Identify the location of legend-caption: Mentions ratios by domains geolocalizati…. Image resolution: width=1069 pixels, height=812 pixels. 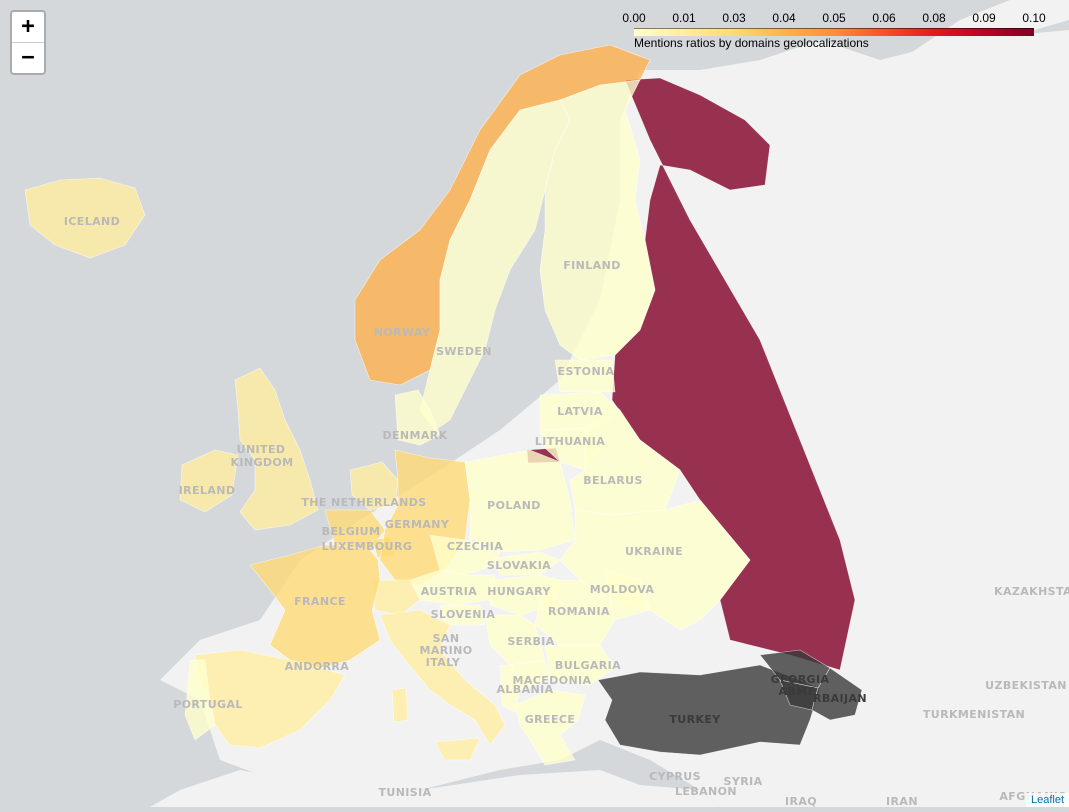
(751, 43).